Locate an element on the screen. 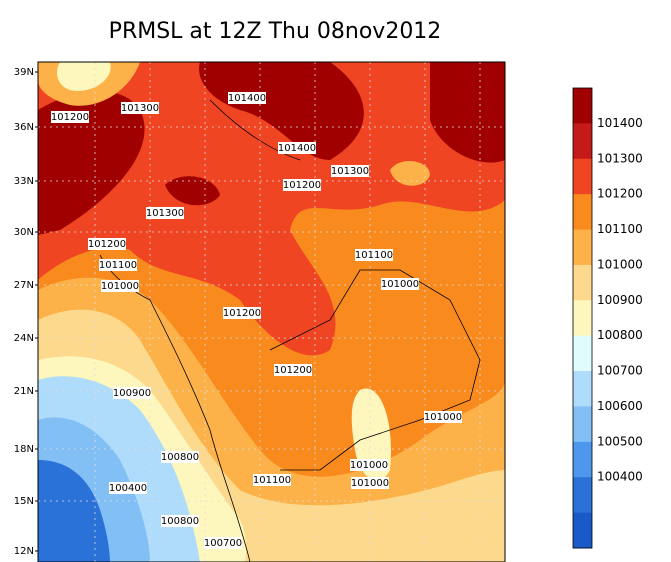 This screenshot has height=562, width=671. contour-label: 100400 is located at coordinates (128, 488).